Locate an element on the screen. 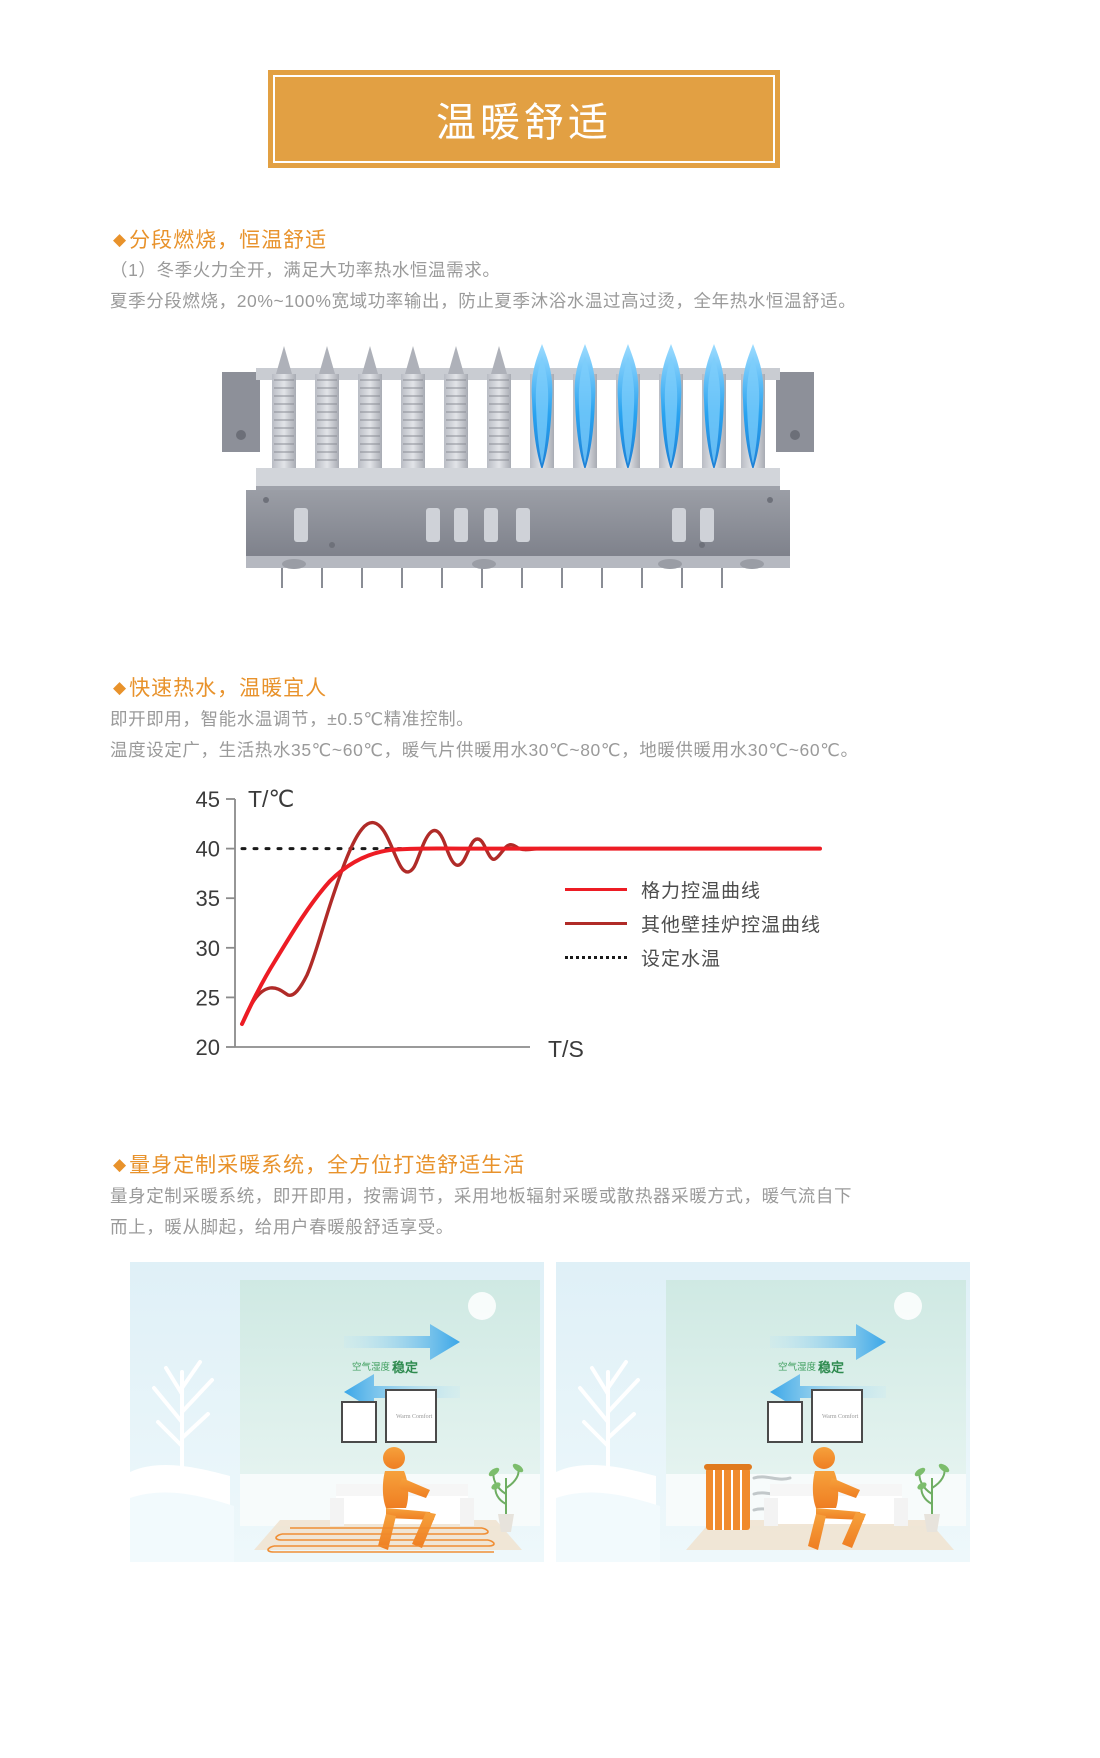  section-heading-2: ◆快速热水，温暖宜人 is located at coordinates (220, 687).